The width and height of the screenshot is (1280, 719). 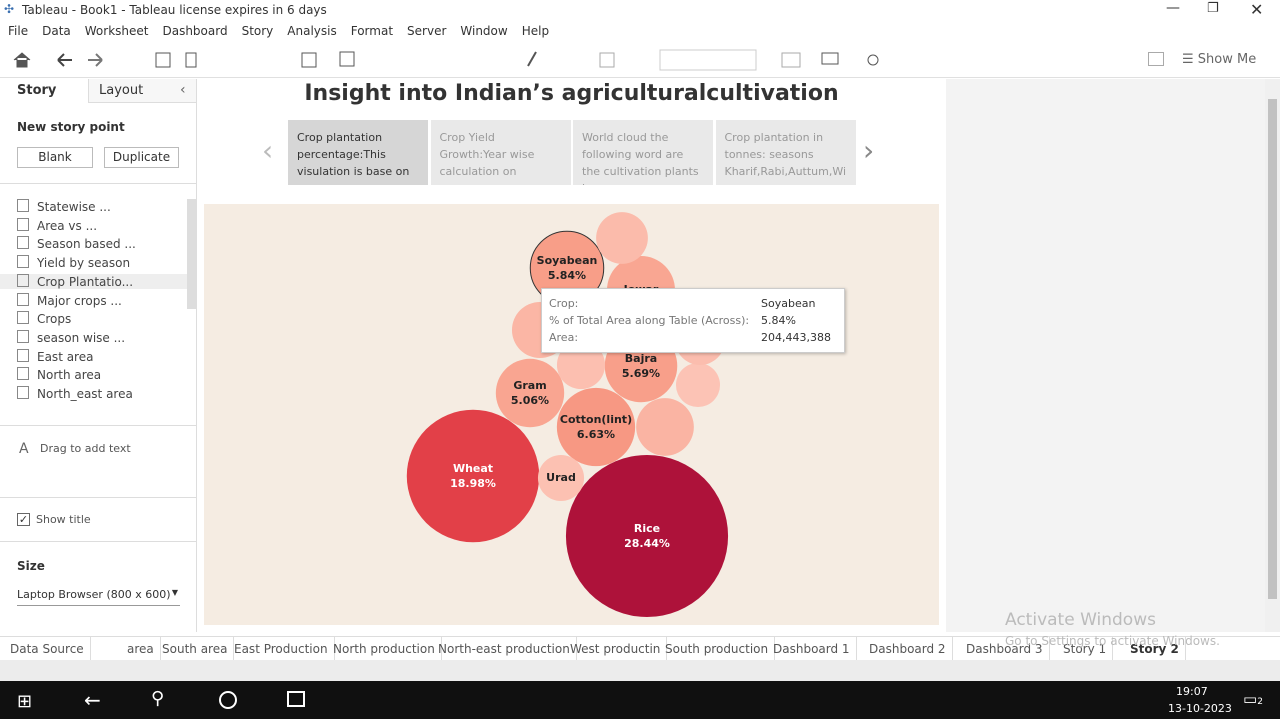 What do you see at coordinates (1156, 59) in the screenshot?
I see `pin-icon` at bounding box center [1156, 59].